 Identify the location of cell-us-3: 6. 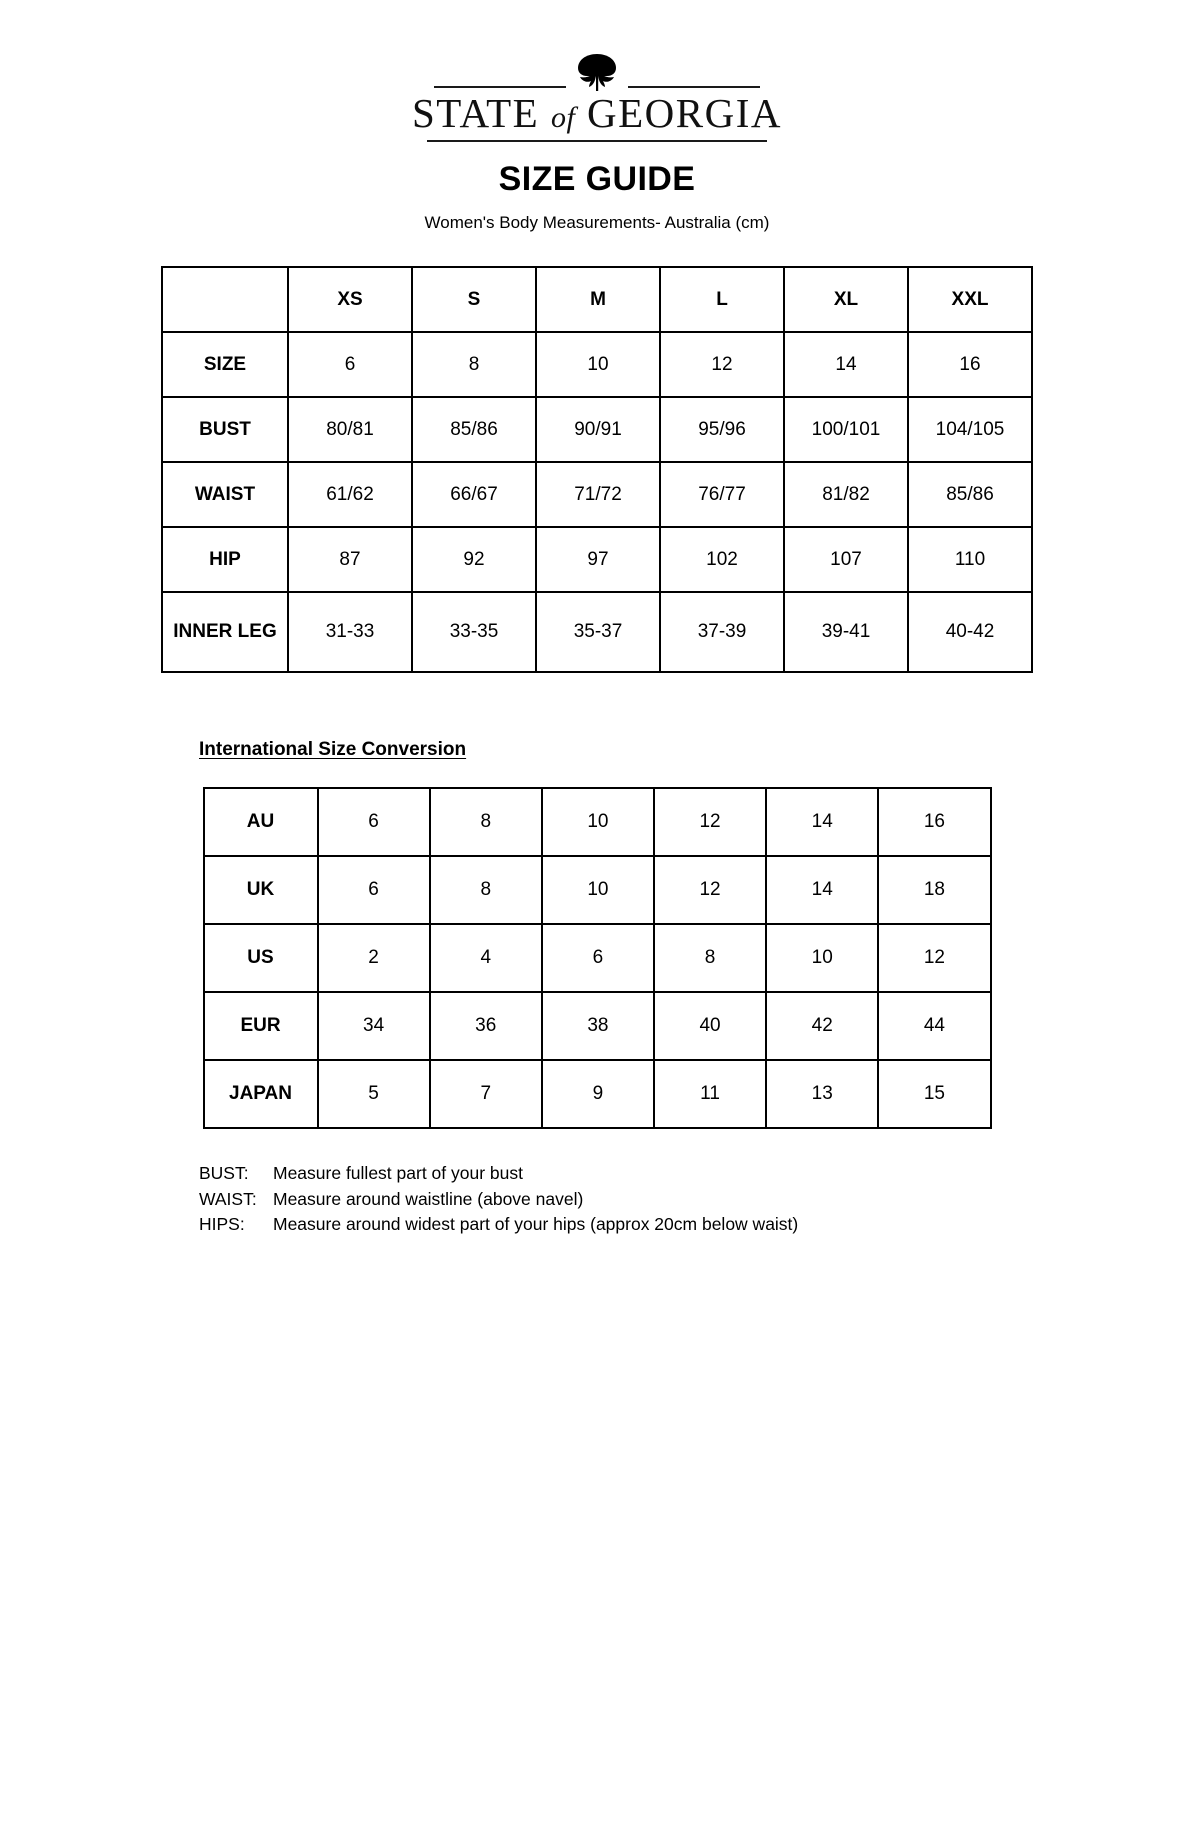
(597, 958).